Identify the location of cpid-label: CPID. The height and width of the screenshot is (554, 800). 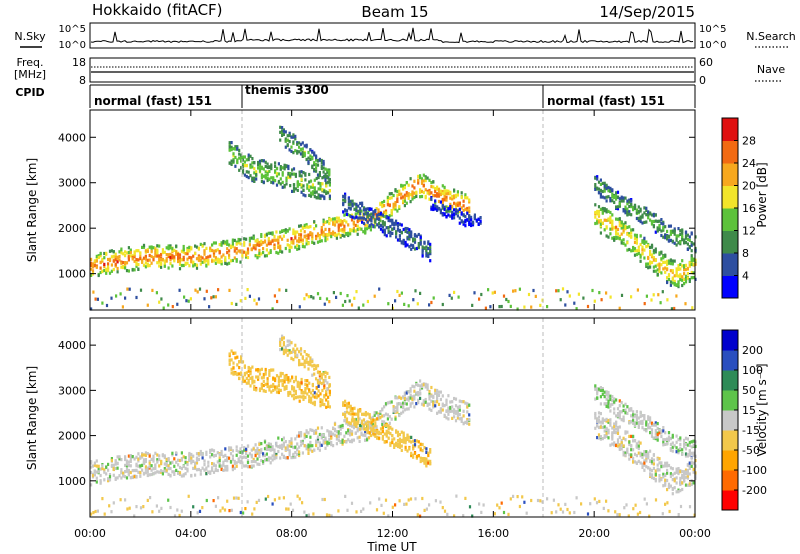
(29, 92).